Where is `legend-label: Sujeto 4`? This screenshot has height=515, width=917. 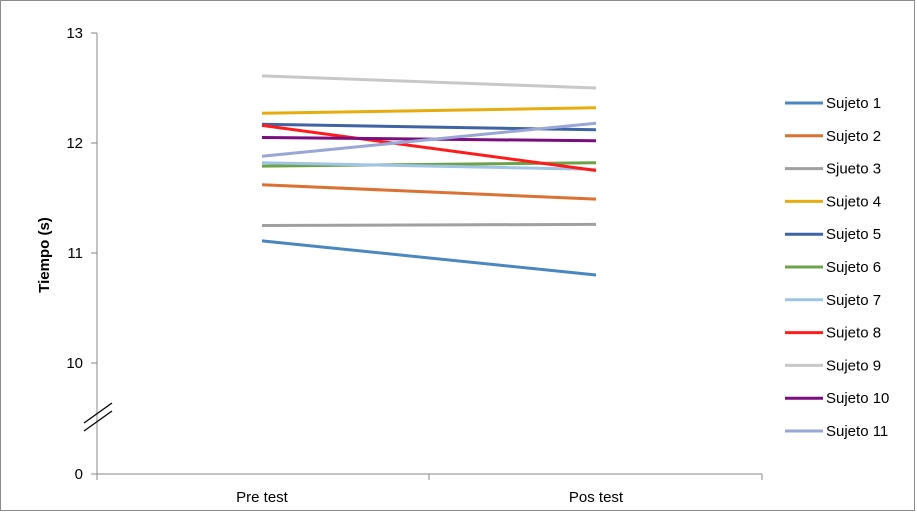
legend-label: Sujeto 4 is located at coordinates (853, 201).